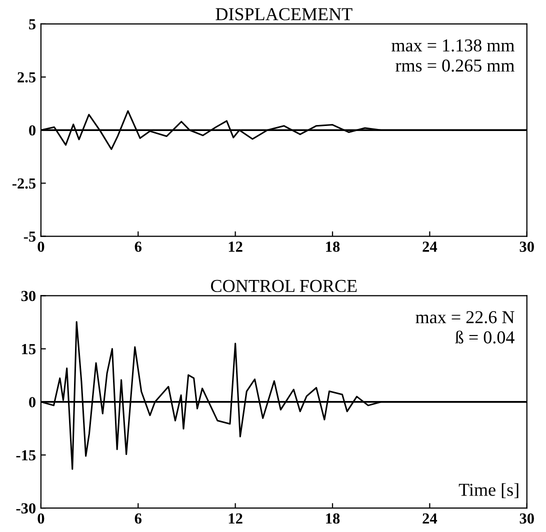 Image resolution: width=546 pixels, height=532 pixels. I want to click on y-tick-label: 15, so click(29, 349).